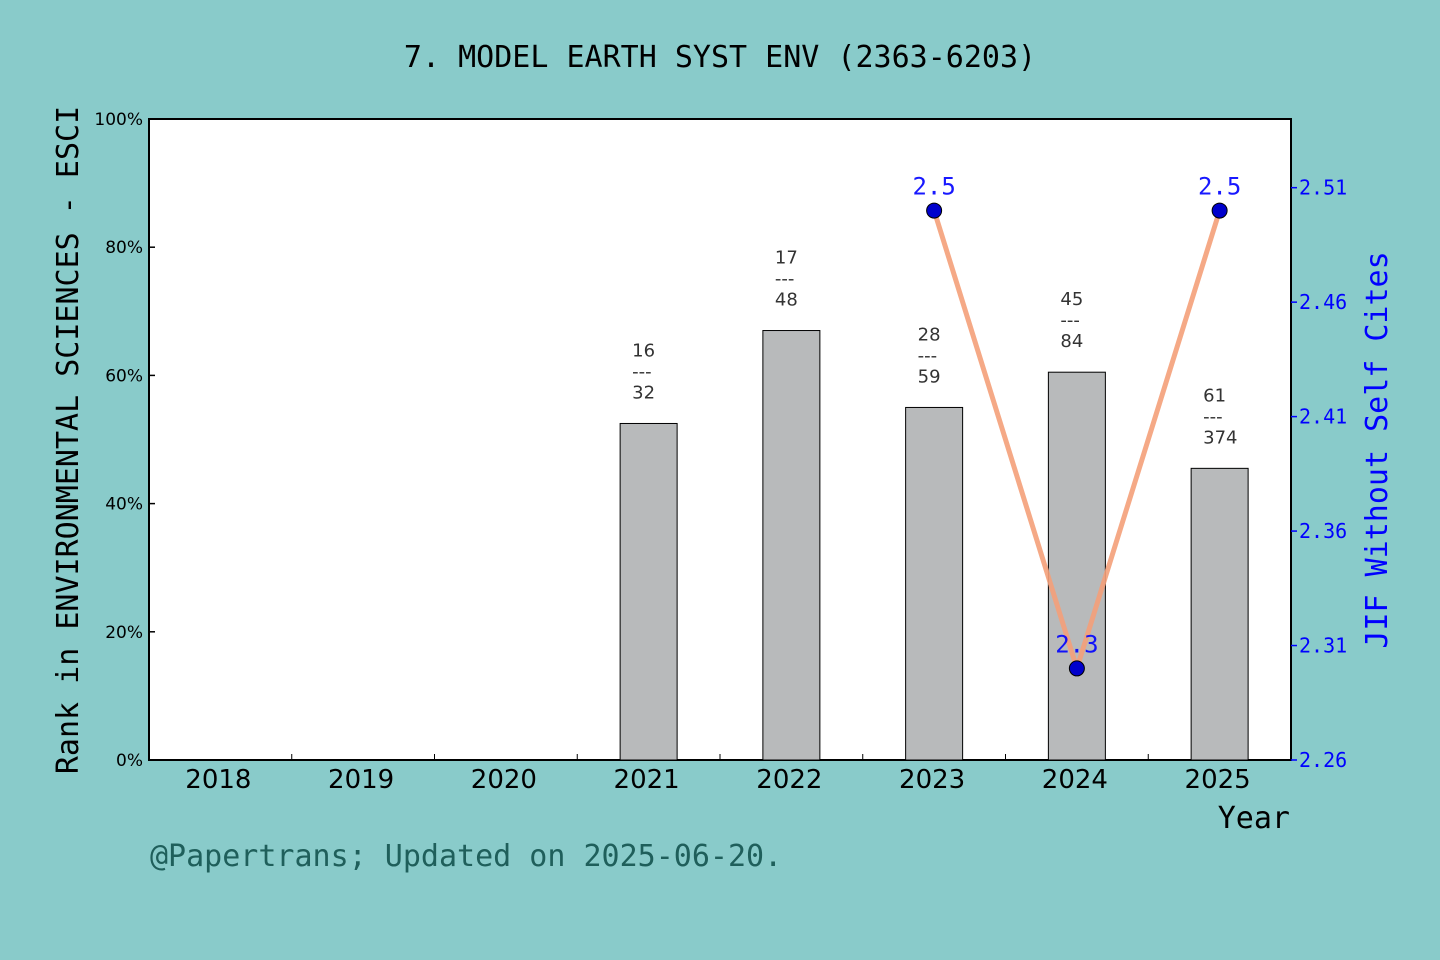 This screenshot has height=960, width=1440. Describe the element at coordinates (643, 392) in the screenshot. I see `bar-total-2021: 32` at that location.